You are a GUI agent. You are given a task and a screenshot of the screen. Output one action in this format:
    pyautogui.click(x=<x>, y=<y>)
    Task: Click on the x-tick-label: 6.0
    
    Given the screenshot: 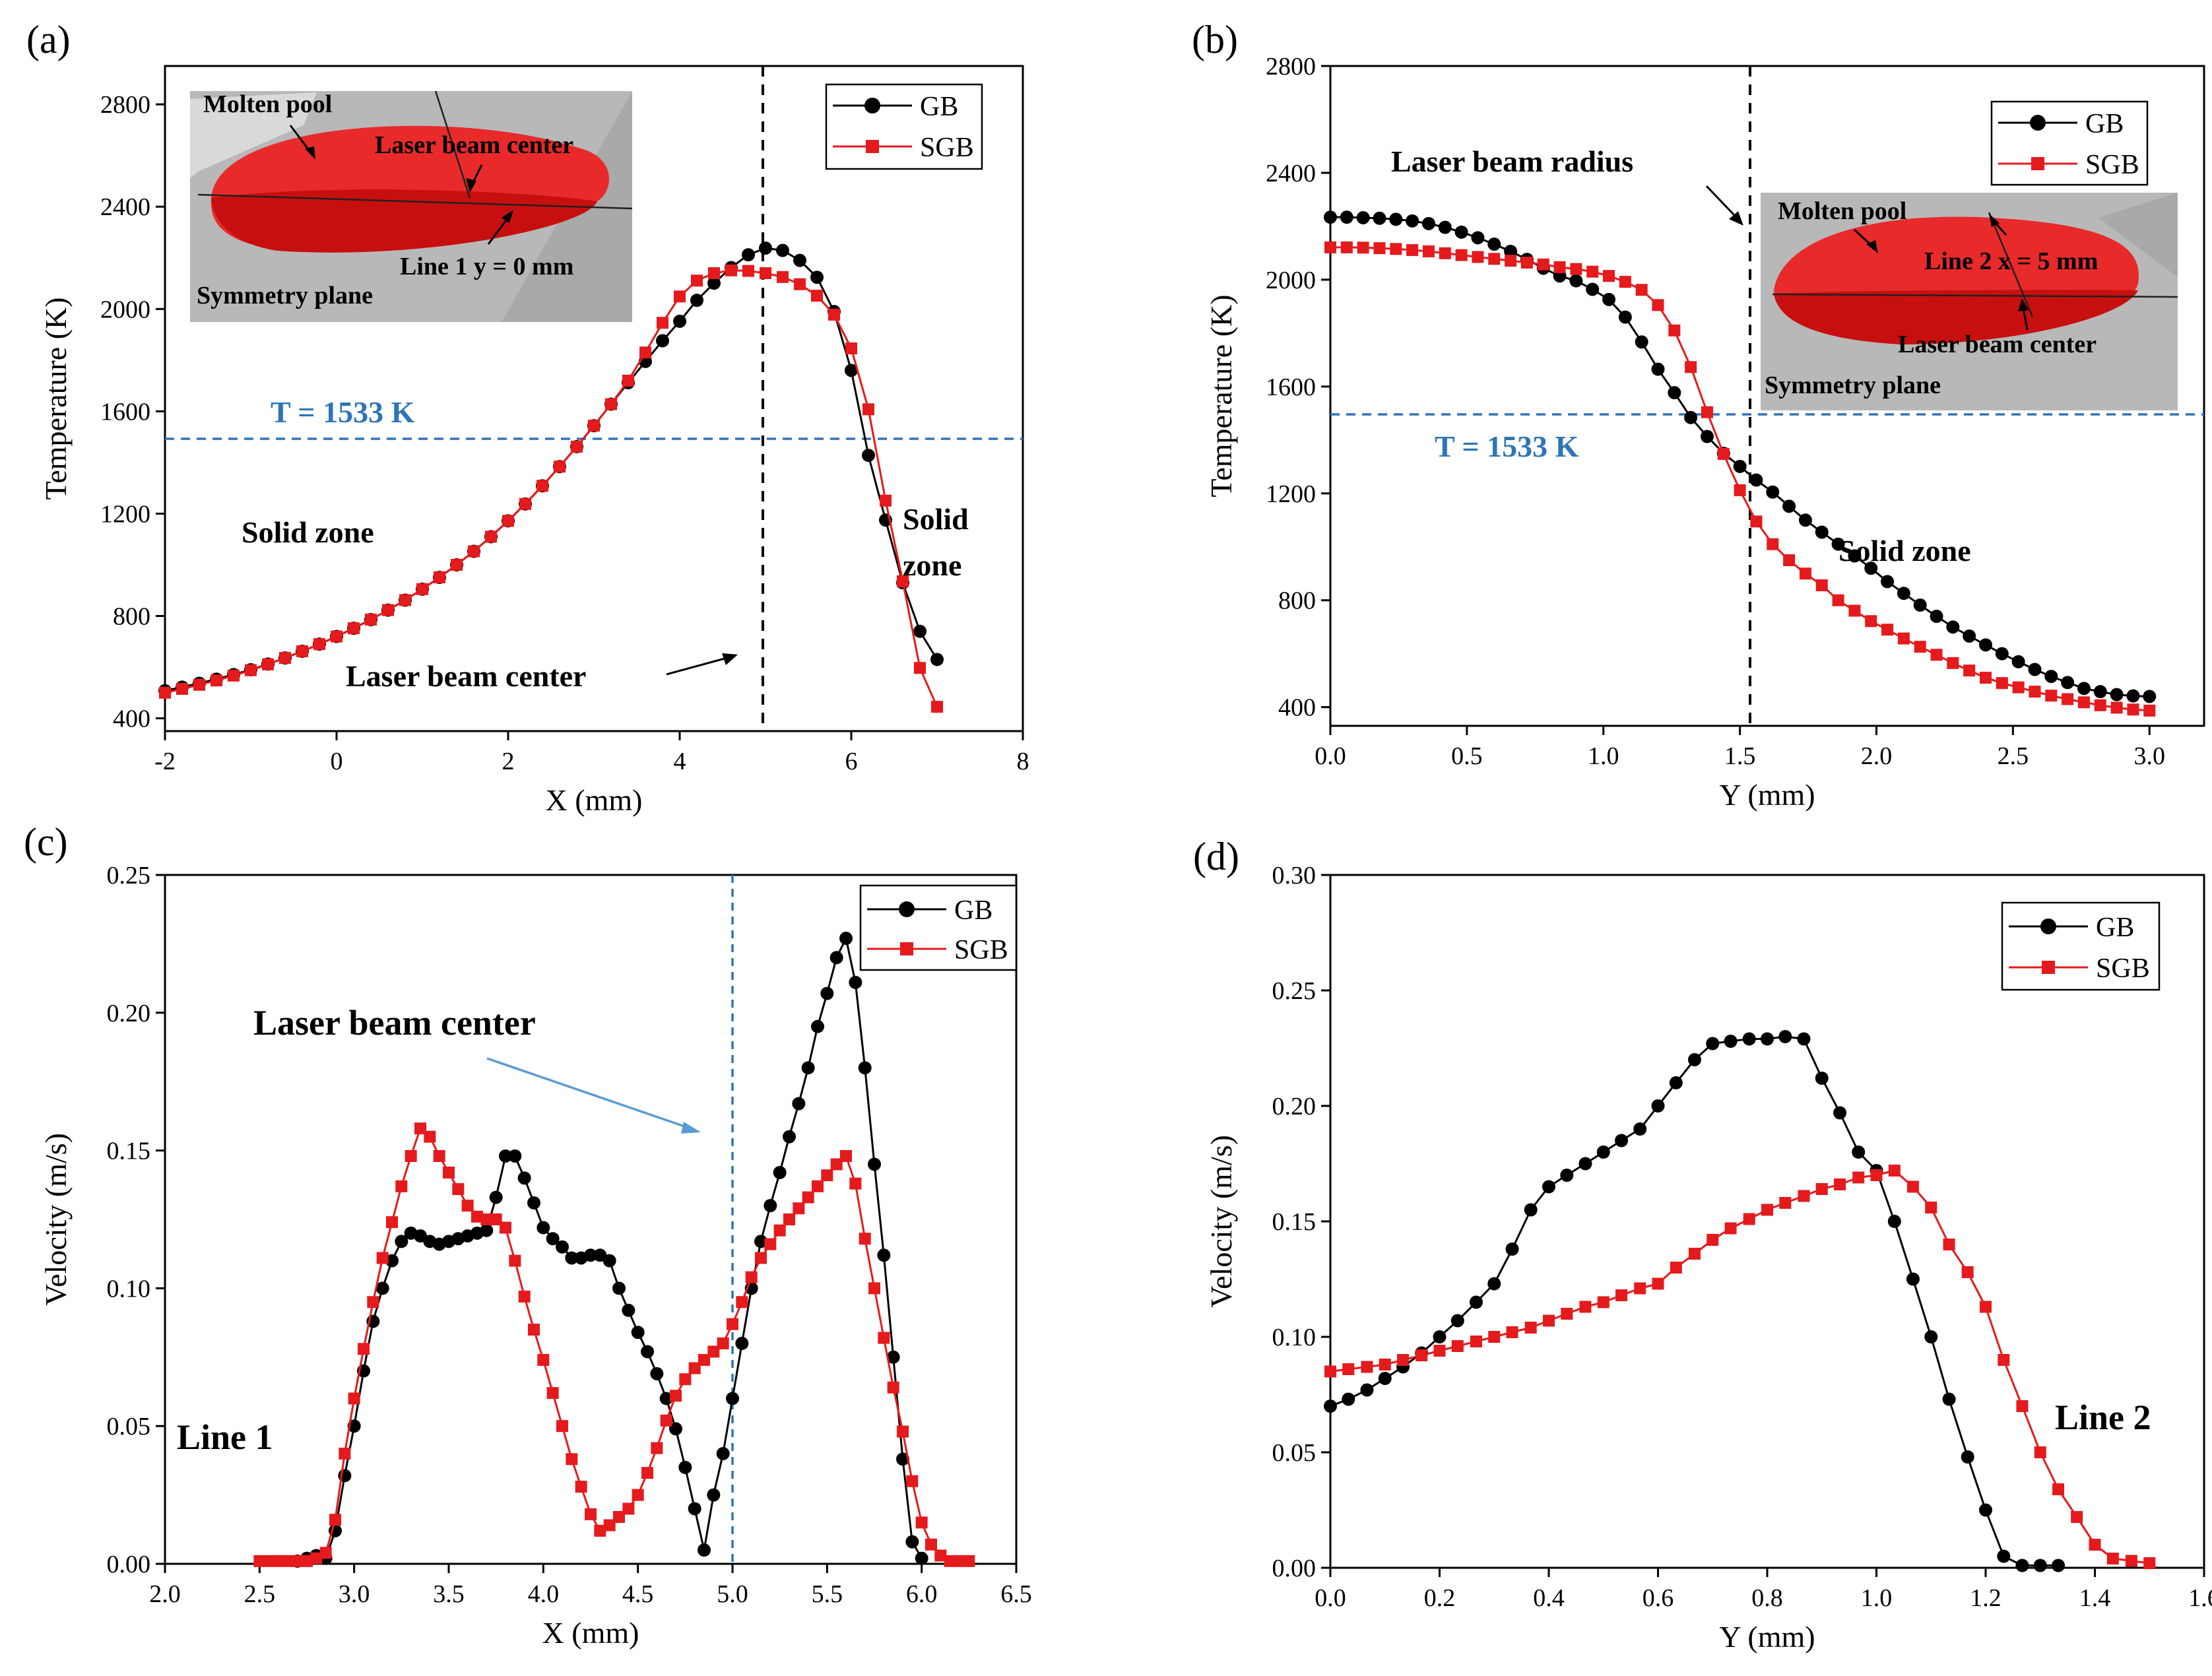 What is the action you would take?
    pyautogui.click(x=922, y=1594)
    